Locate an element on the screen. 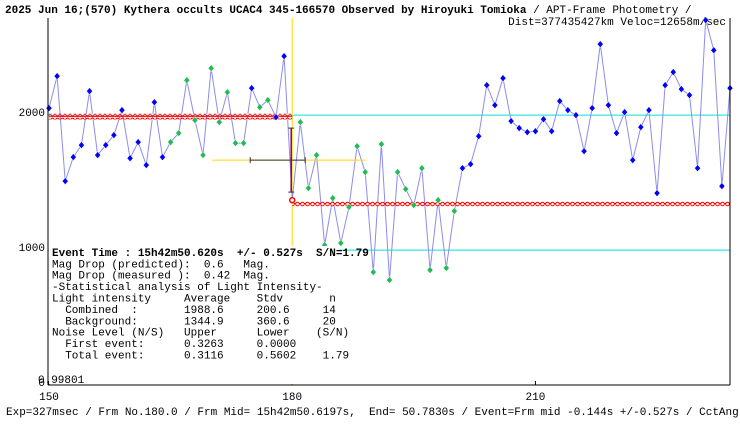 The height and width of the screenshot is (425, 740). y-tick-label: 2000 is located at coordinates (32, 114).